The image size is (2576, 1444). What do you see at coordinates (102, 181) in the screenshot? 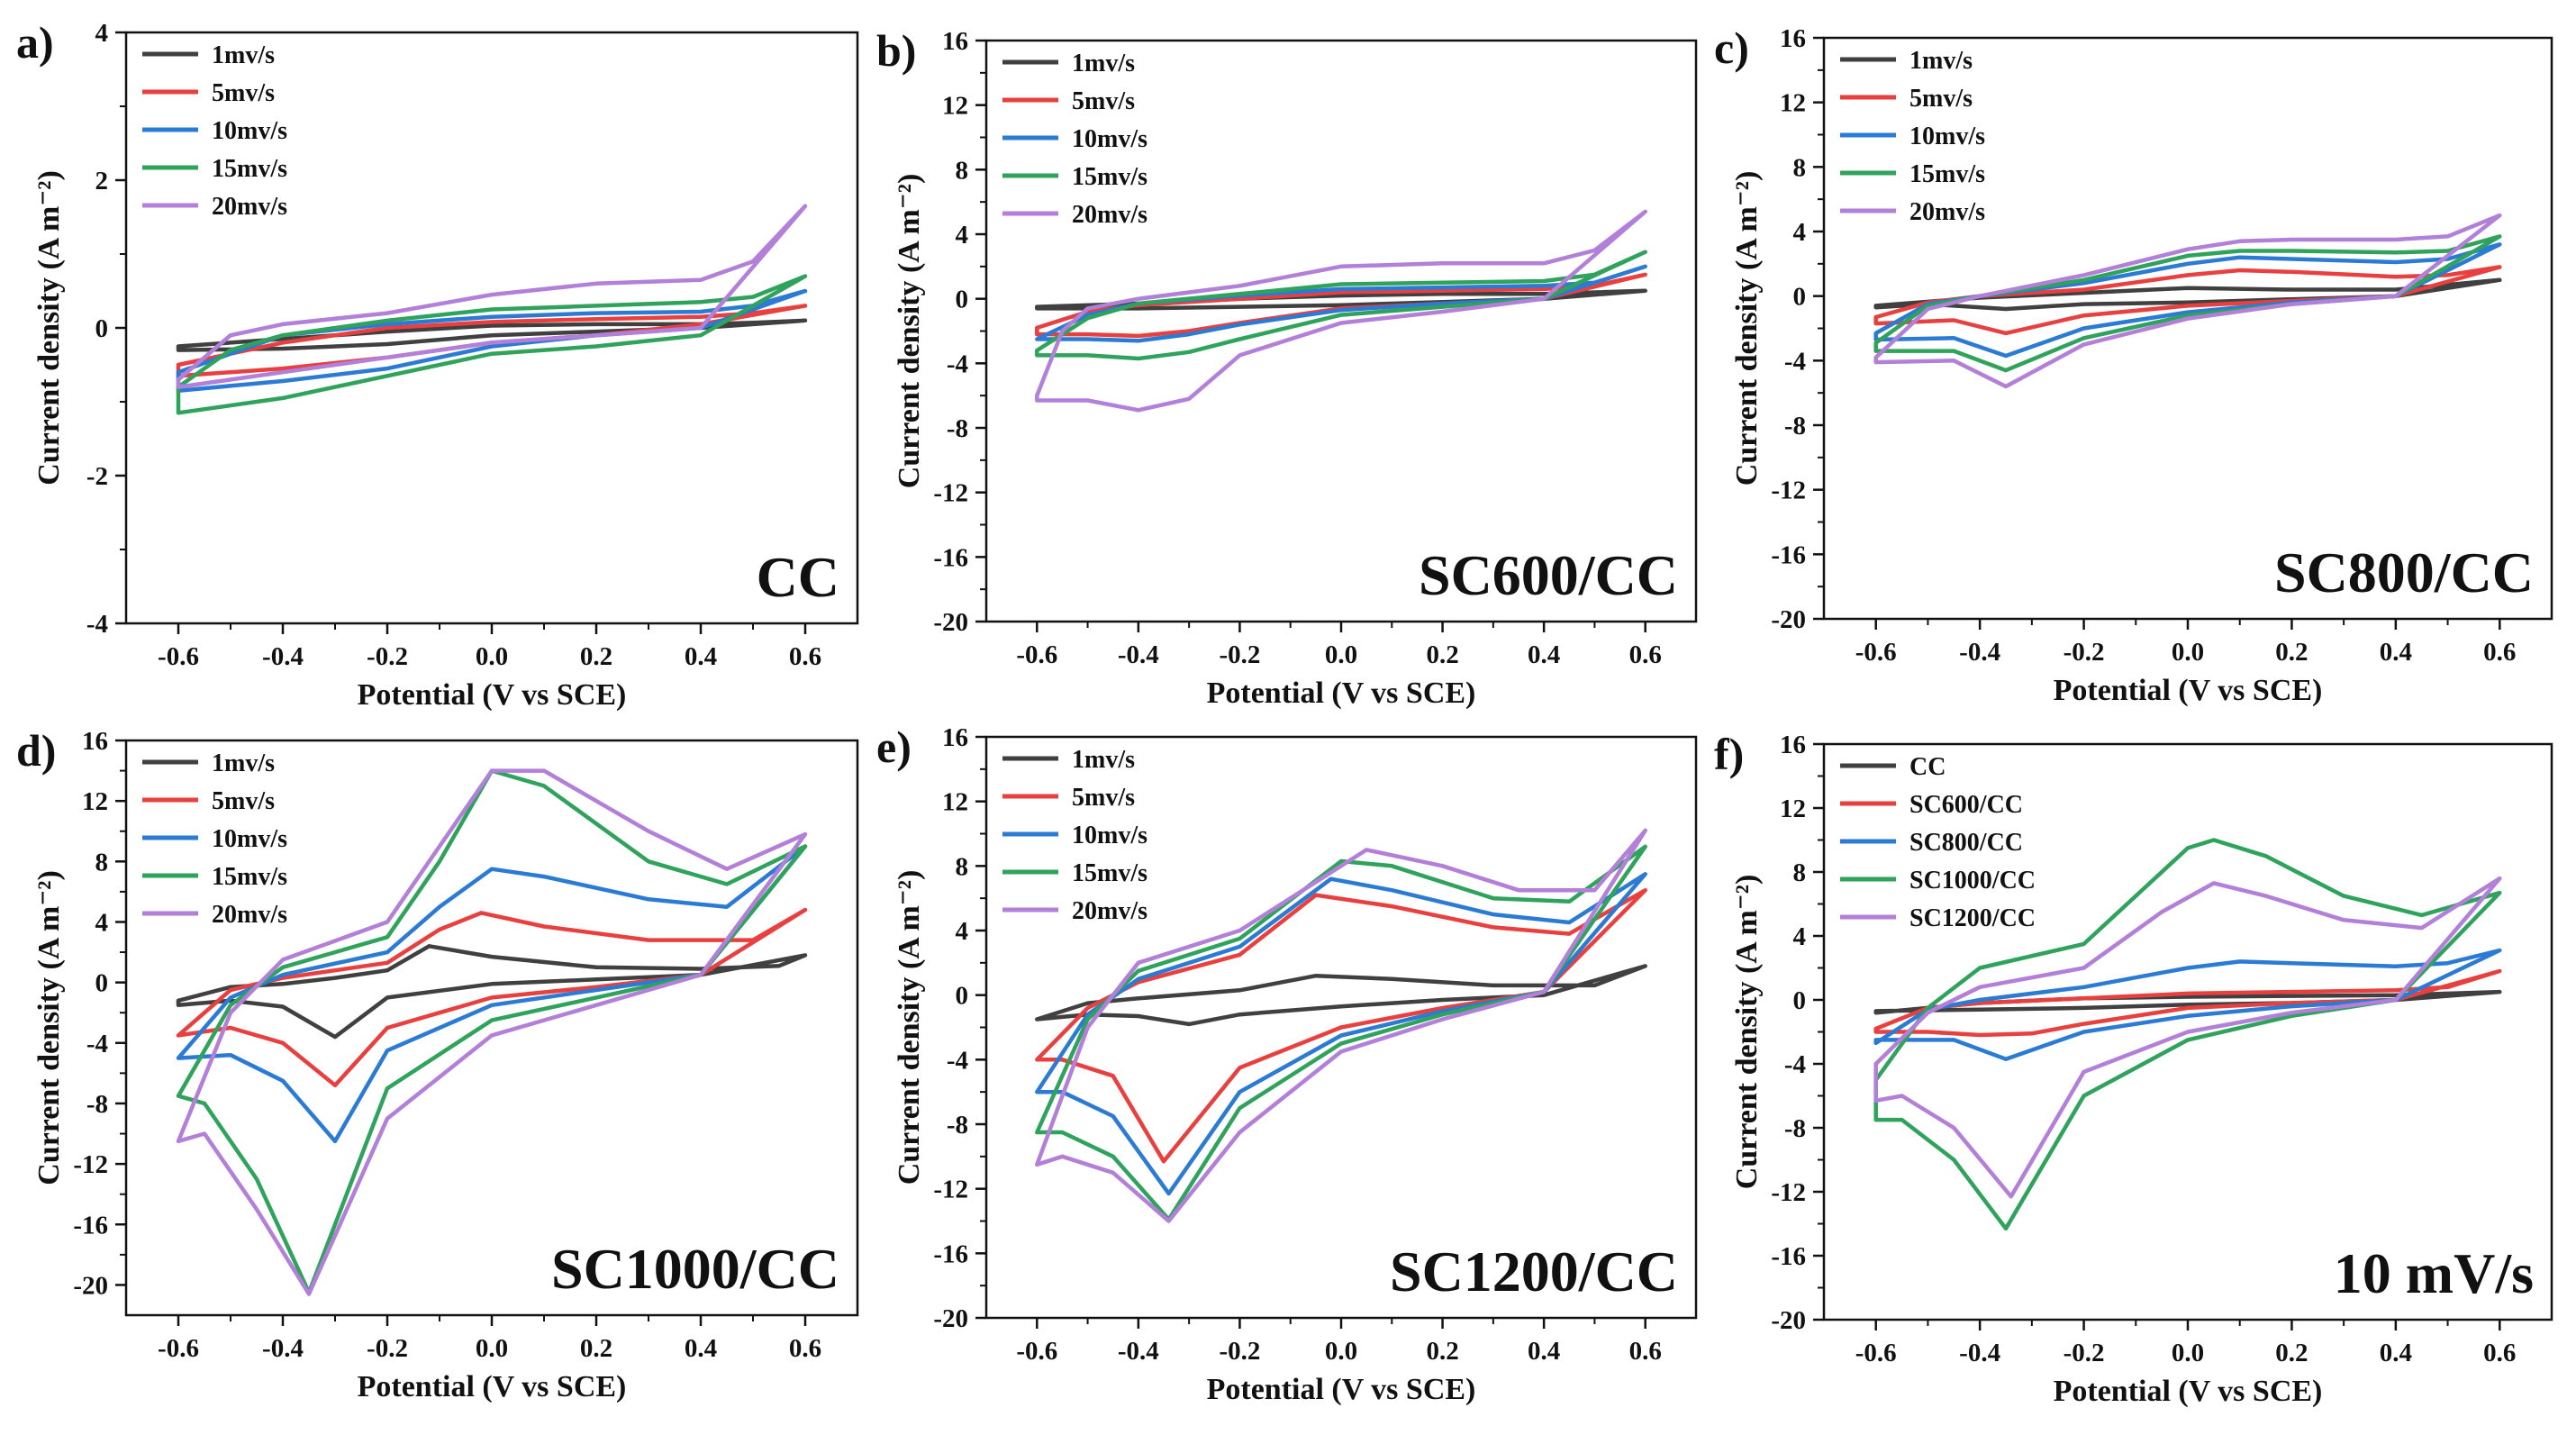
I see `y-tick-label: 2` at bounding box center [102, 181].